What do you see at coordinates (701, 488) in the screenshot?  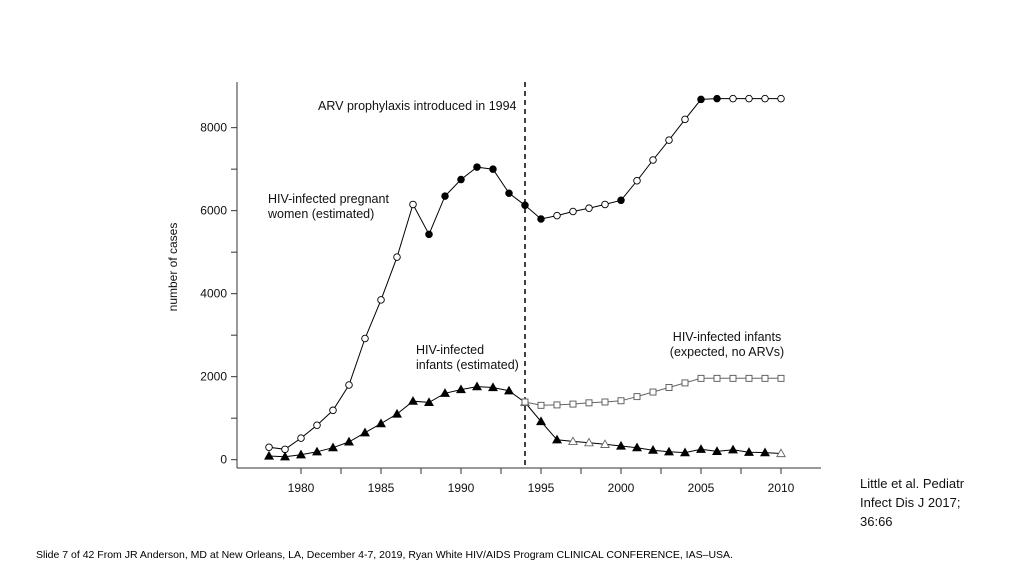 I see `x-tick-label: 2005` at bounding box center [701, 488].